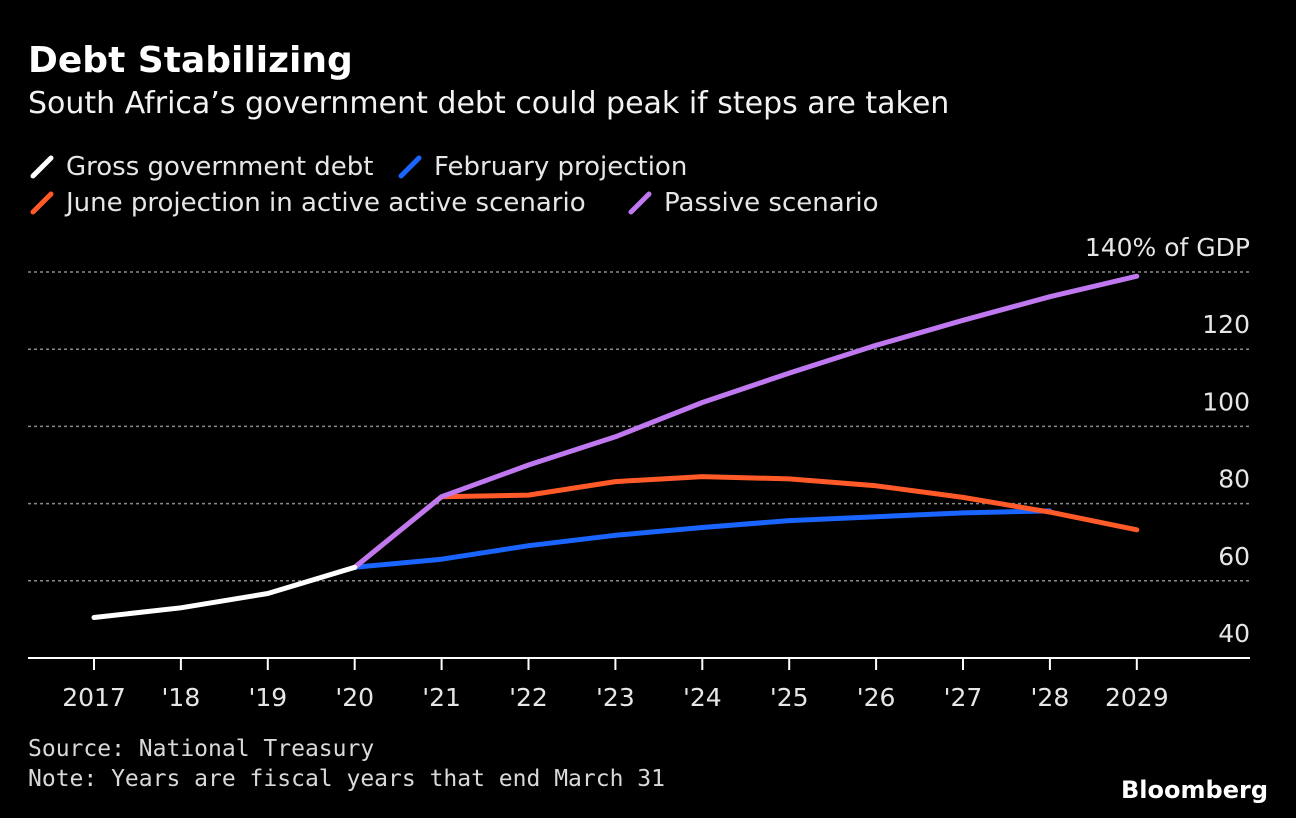 Image resolution: width=1296 pixels, height=818 pixels. Describe the element at coordinates (354, 697) in the screenshot. I see `x-tick-label: '20` at that location.